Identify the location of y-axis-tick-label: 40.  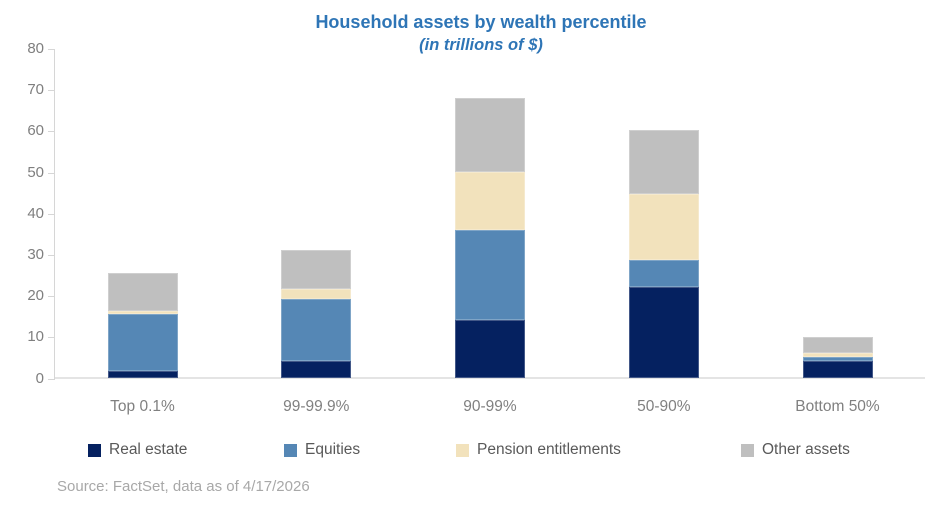
(35, 213).